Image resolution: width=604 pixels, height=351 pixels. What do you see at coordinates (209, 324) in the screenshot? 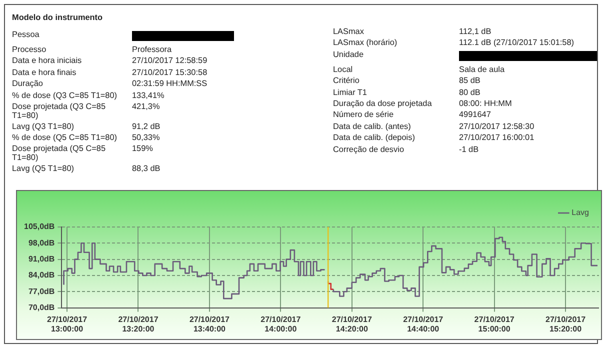
I see `x-tick-label: 27/10/2017 13:40:00` at bounding box center [209, 324].